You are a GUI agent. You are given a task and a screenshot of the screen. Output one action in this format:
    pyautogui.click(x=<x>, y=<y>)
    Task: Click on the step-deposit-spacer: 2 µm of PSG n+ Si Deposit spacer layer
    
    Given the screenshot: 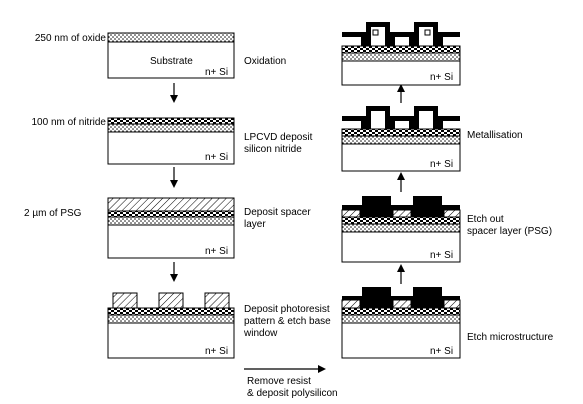 What is the action you would take?
    pyautogui.click(x=168, y=228)
    